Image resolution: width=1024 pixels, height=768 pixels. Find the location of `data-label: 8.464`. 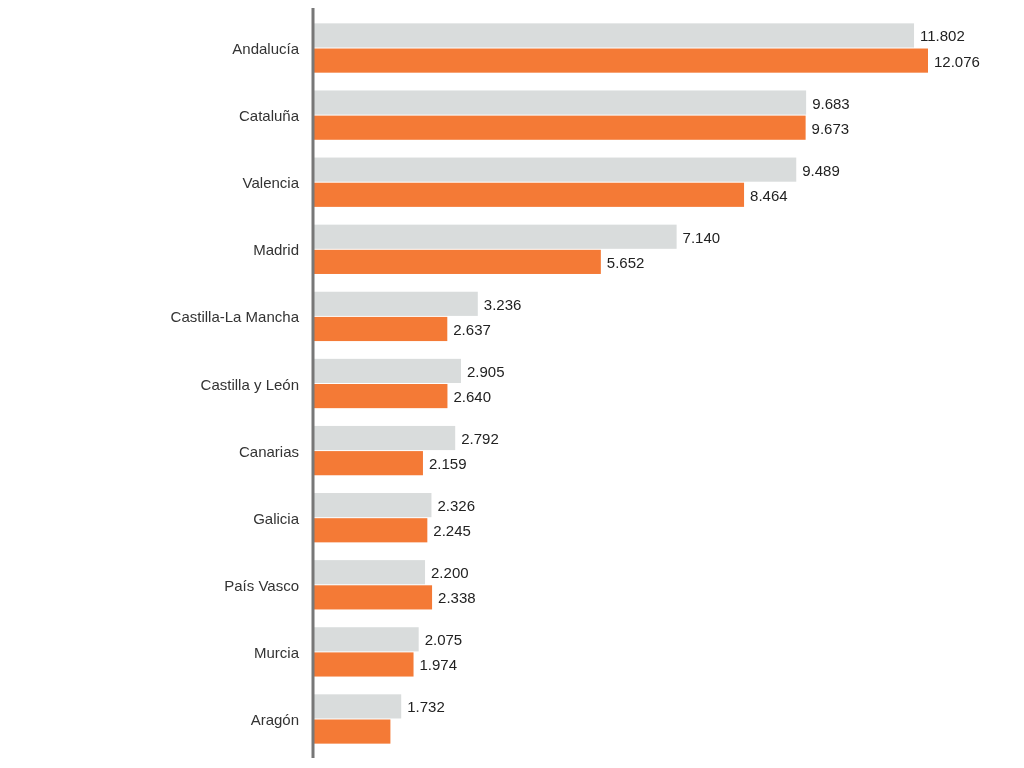

data-label: 8.464 is located at coordinates (769, 195).